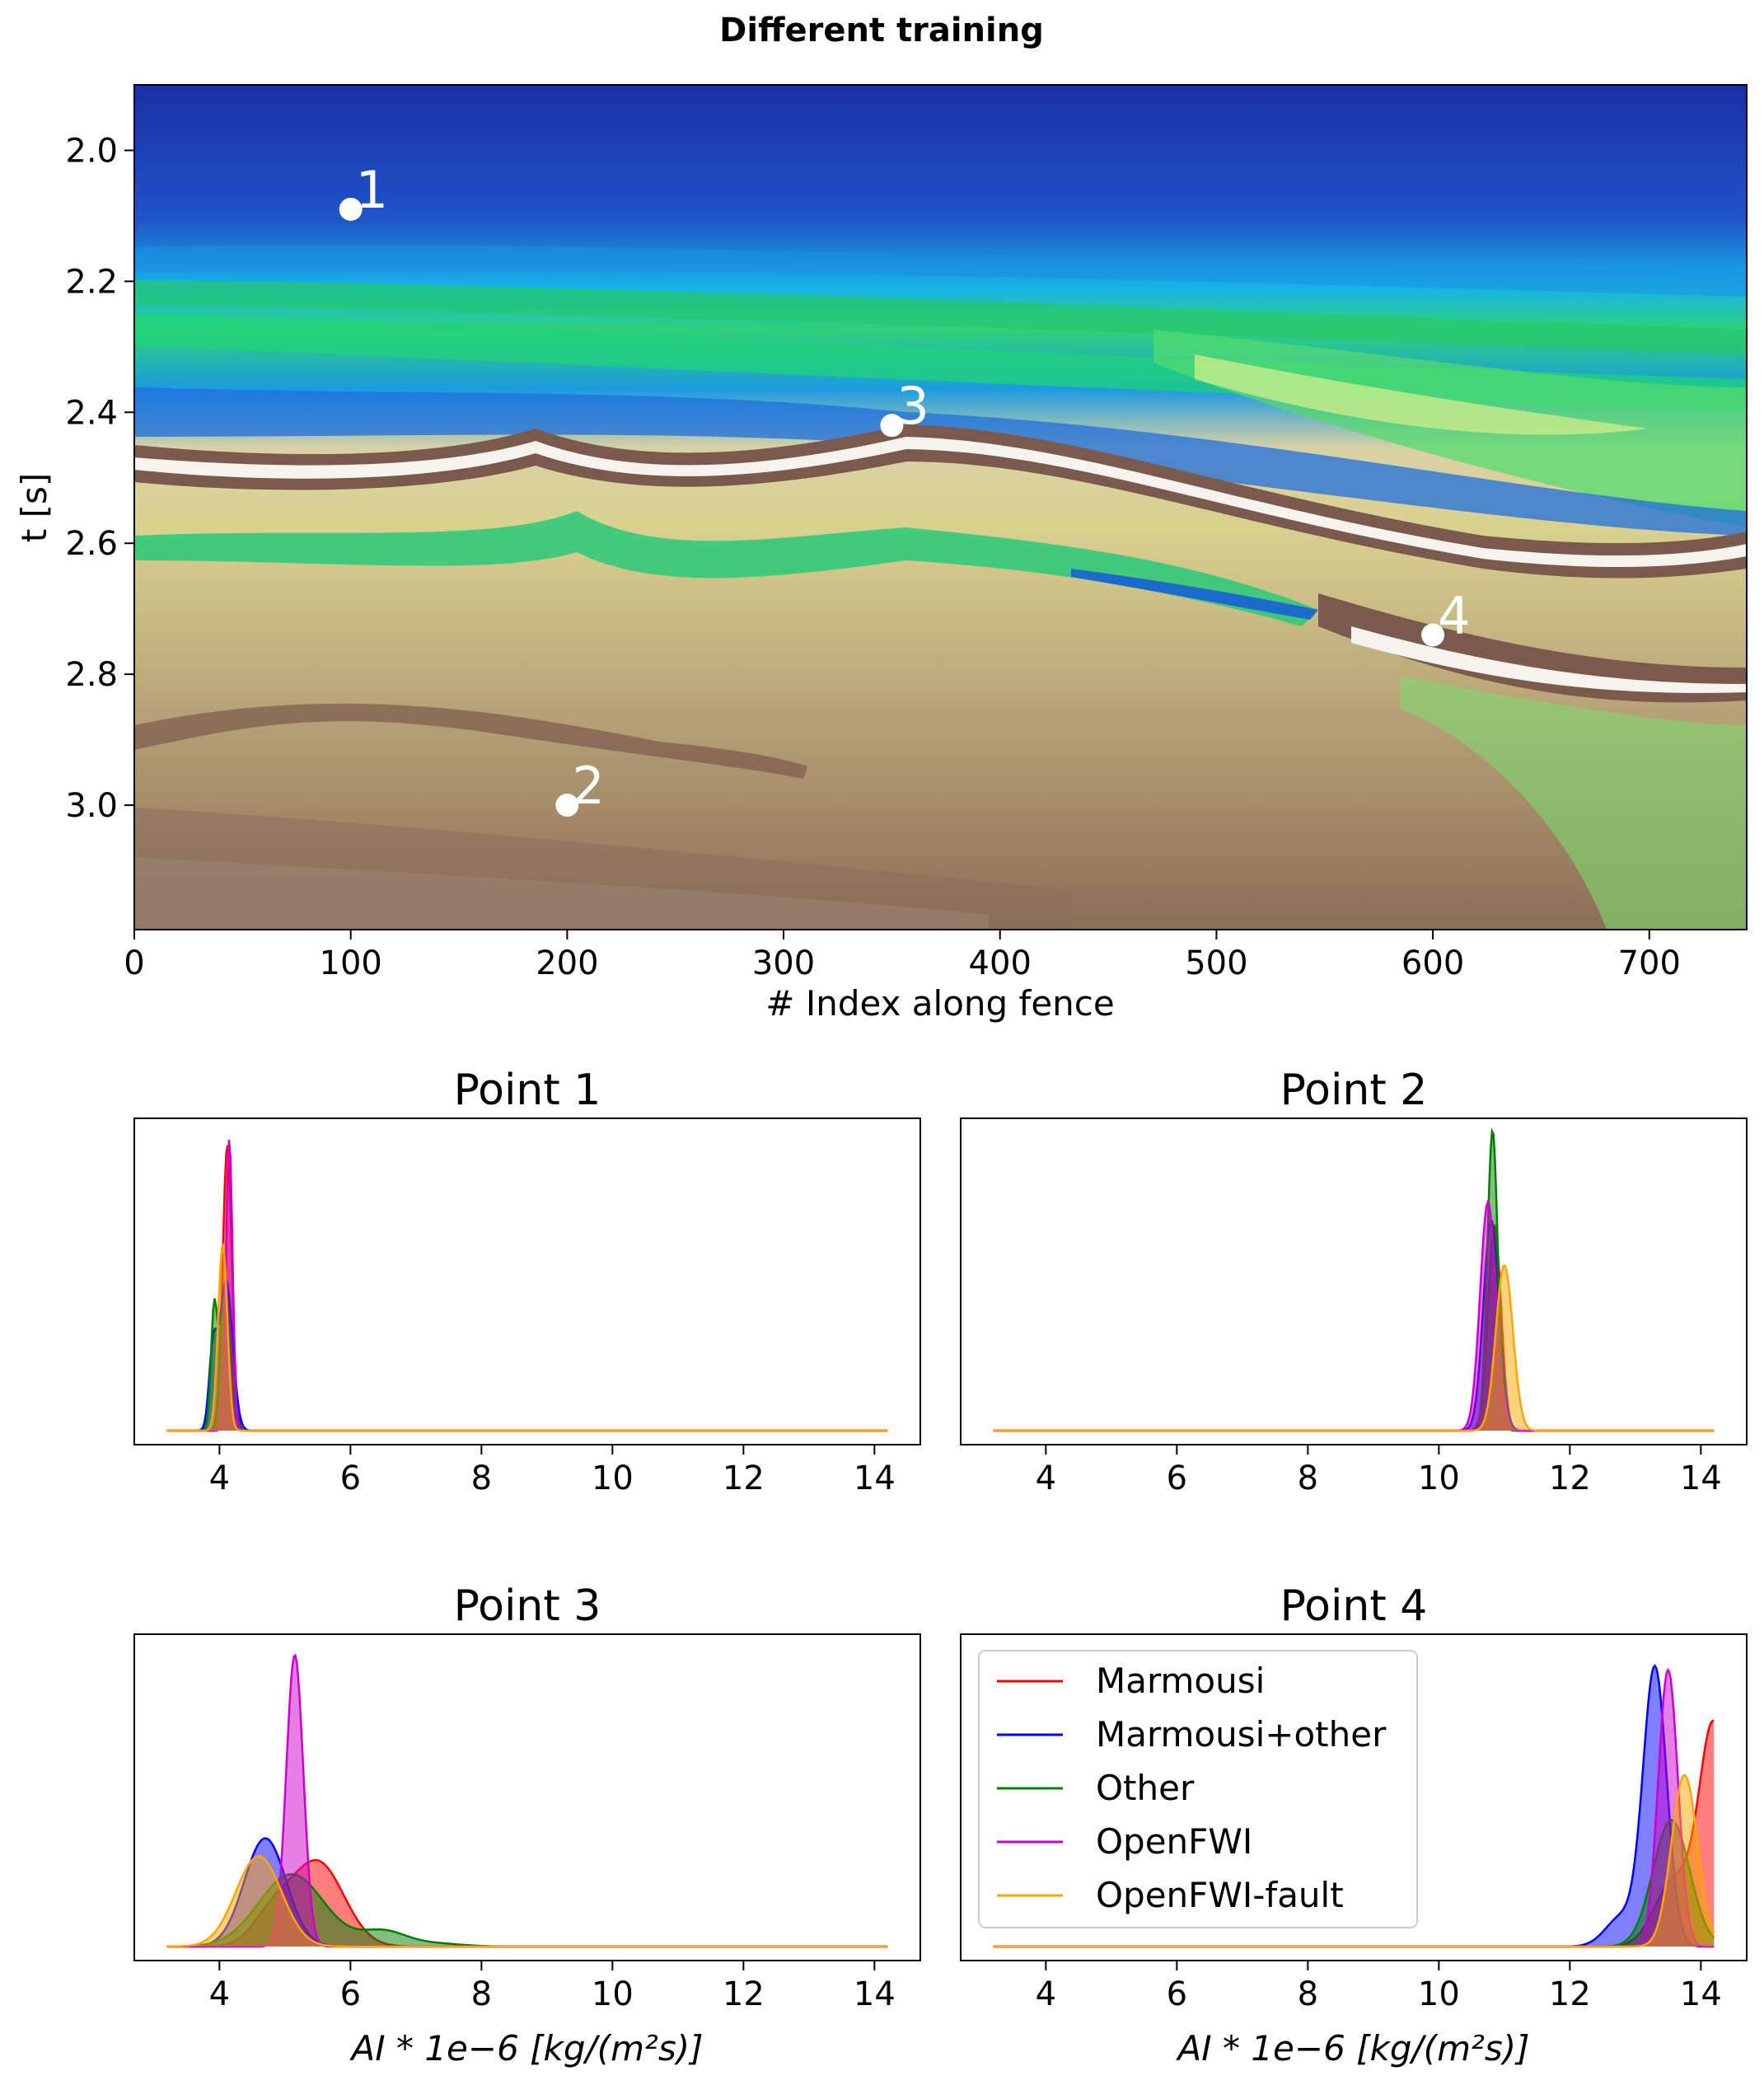  I want to click on section-x-tick-label: 600, so click(1432, 963).